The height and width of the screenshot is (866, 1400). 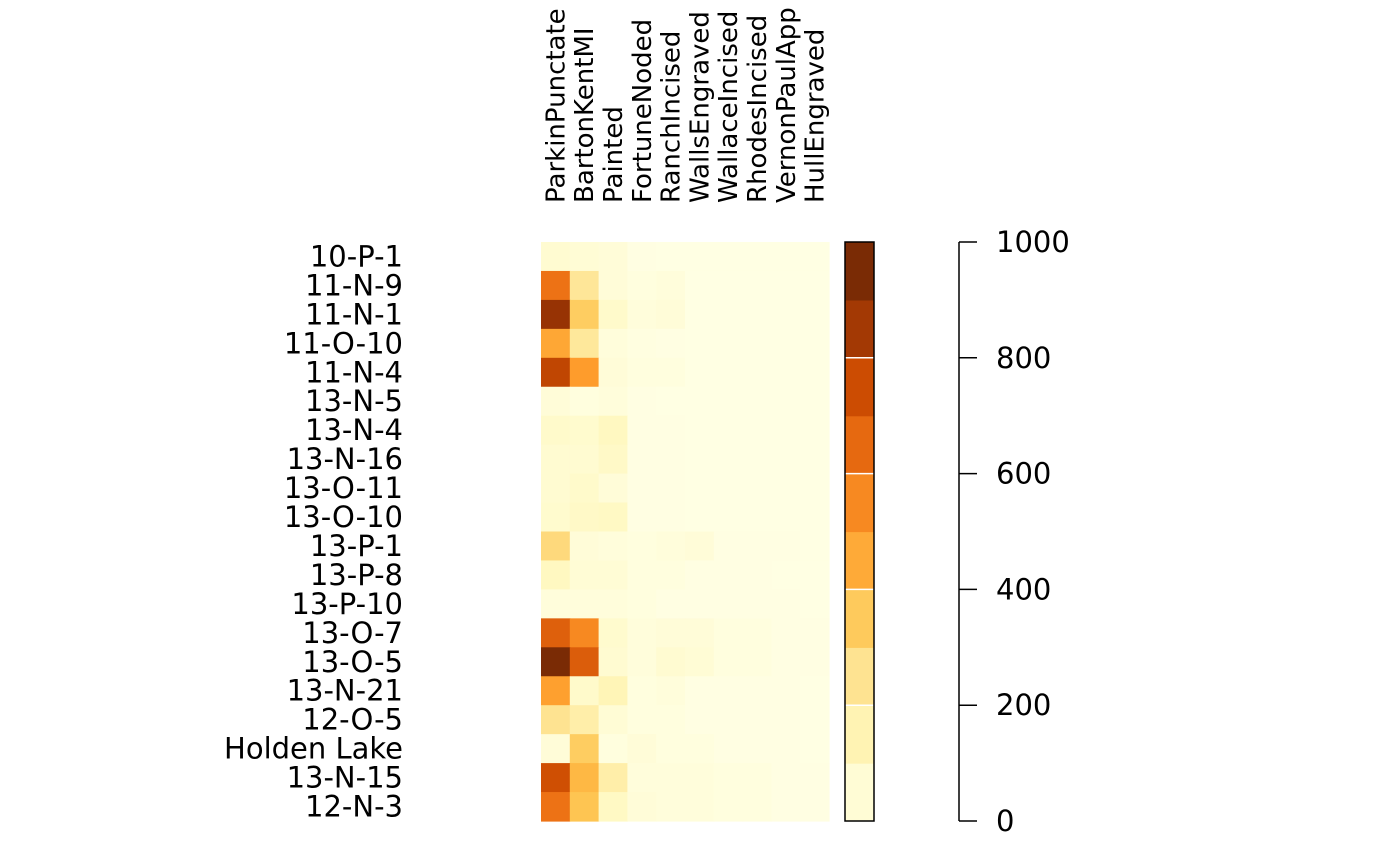 I want to click on colorbar-tick-label: 1000, so click(x=1033, y=242).